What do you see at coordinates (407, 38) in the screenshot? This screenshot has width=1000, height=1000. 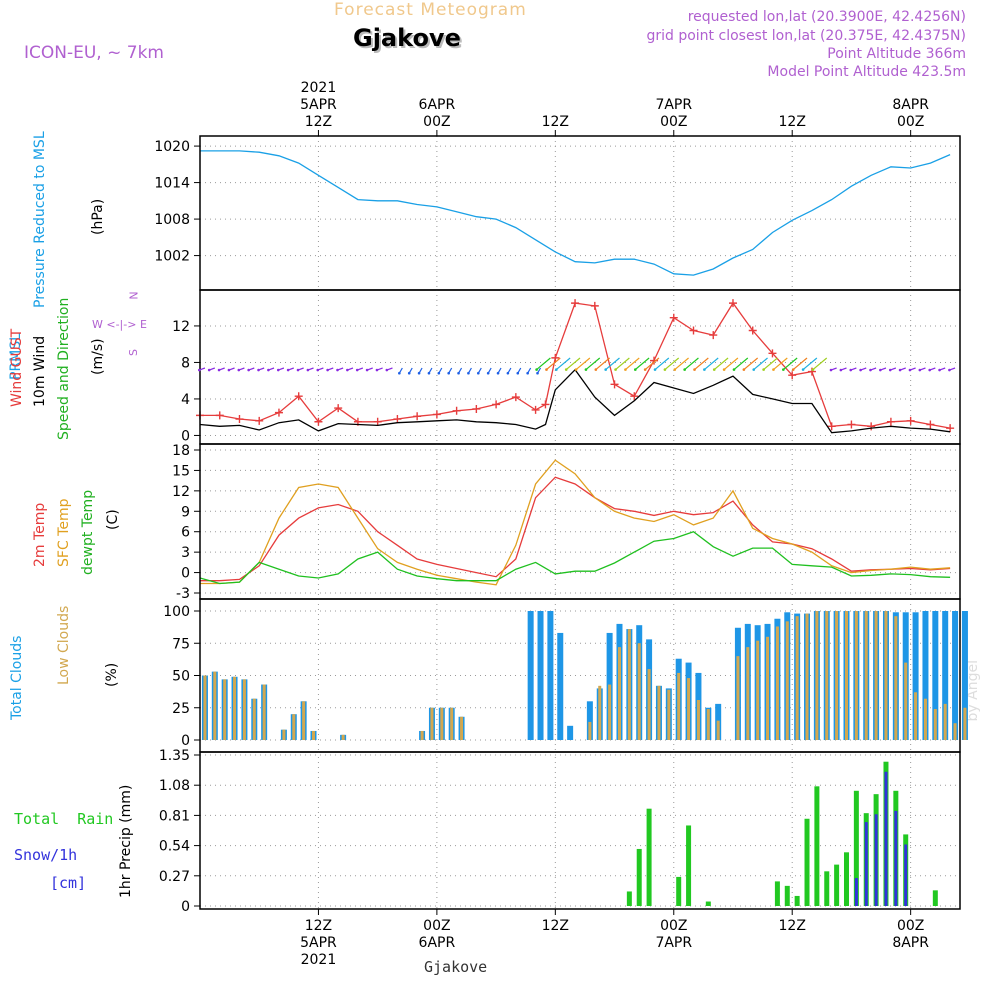 I see `location-title: Gjakove` at bounding box center [407, 38].